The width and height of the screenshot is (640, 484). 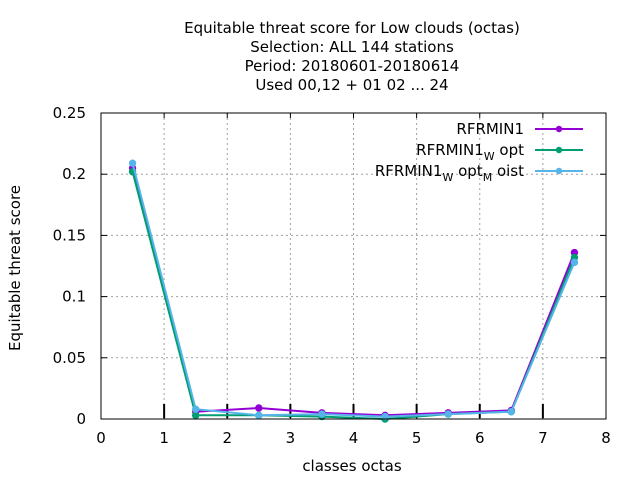 What do you see at coordinates (352, 66) in the screenshot?
I see `title-line-3: Period: 20180601-20180614` at bounding box center [352, 66].